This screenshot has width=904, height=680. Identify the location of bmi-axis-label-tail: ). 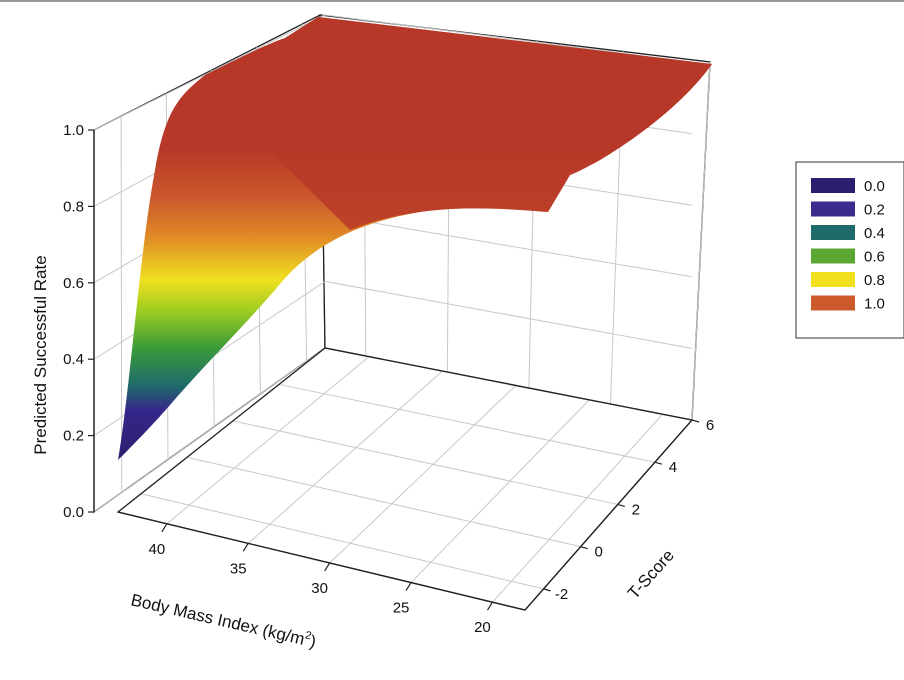
(313, 642).